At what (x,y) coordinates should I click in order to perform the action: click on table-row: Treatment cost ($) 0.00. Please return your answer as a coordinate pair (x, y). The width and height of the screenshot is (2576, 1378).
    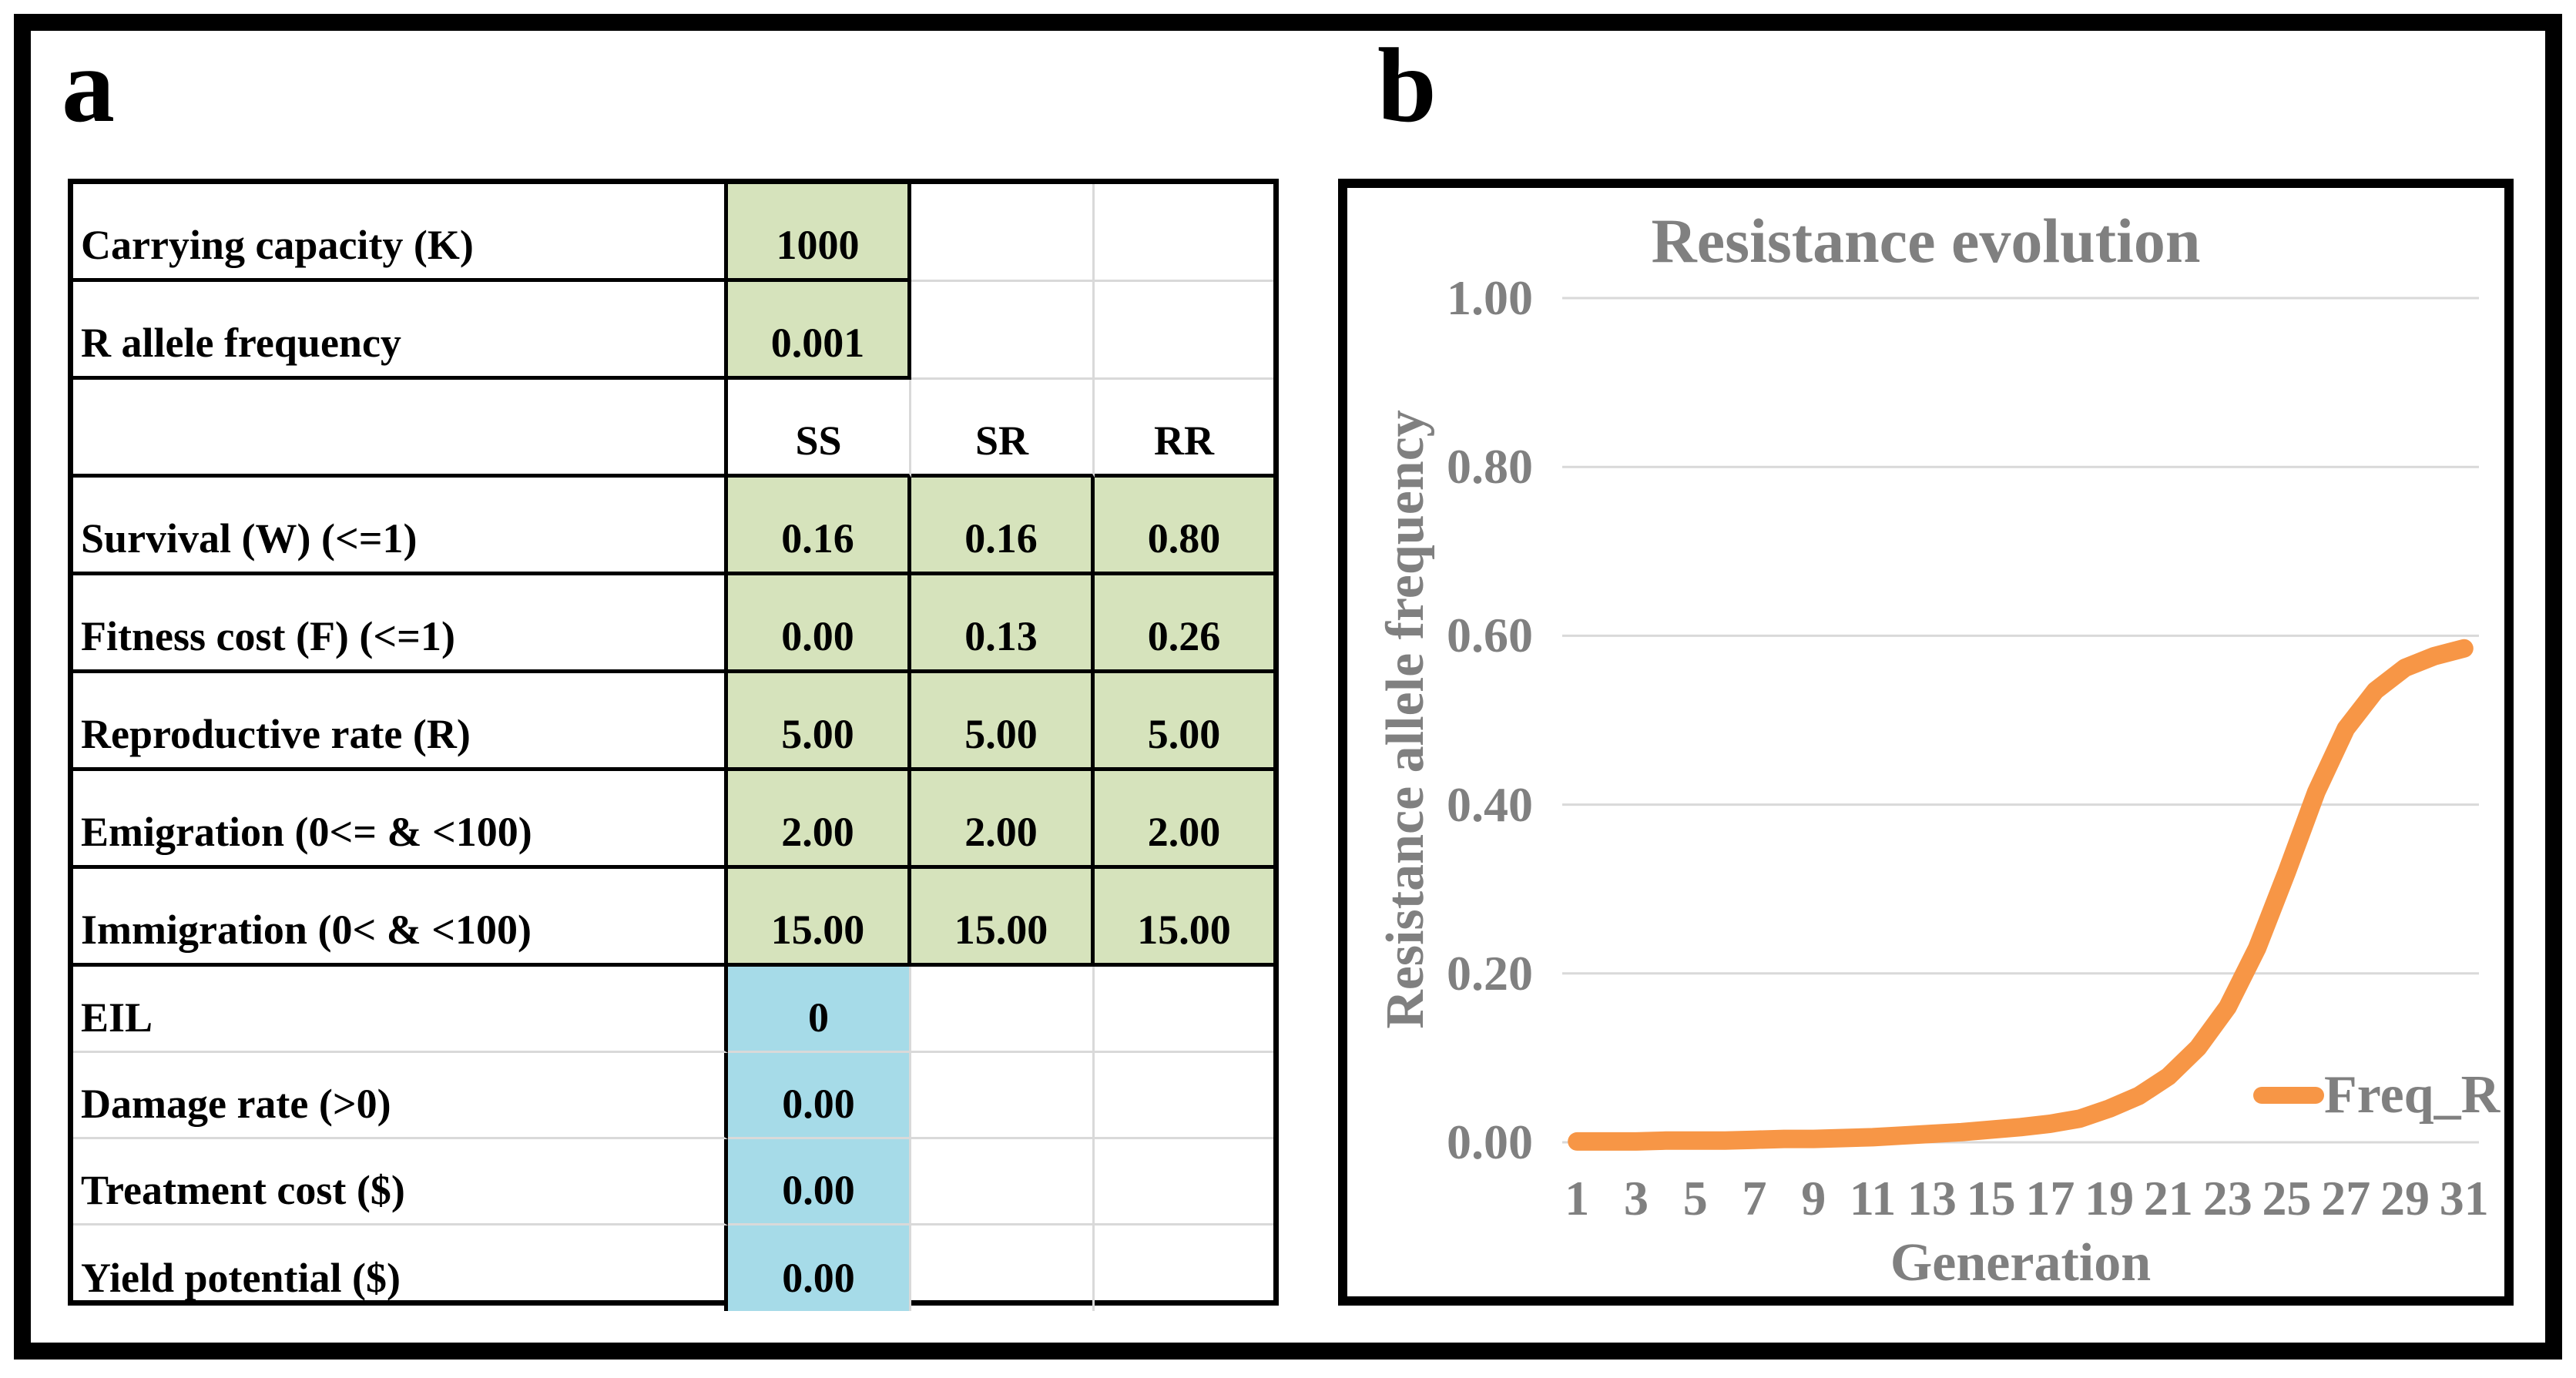
    Looking at the image, I should click on (673, 1182).